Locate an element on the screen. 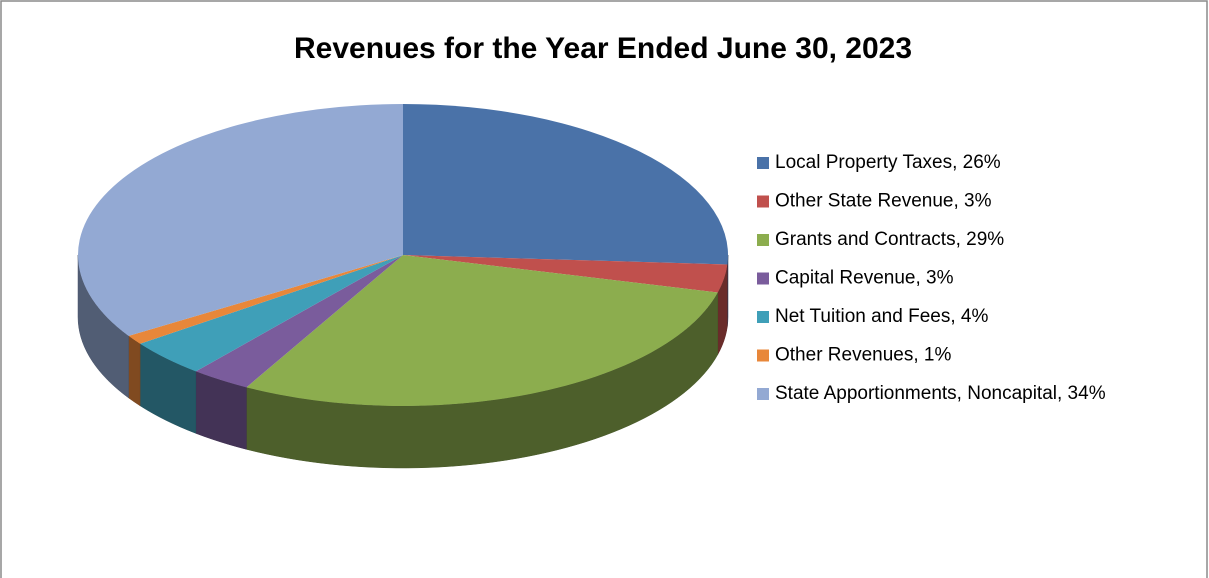 The image size is (1209, 578). legend-label: Grants and Contracts, 29% is located at coordinates (889, 239).